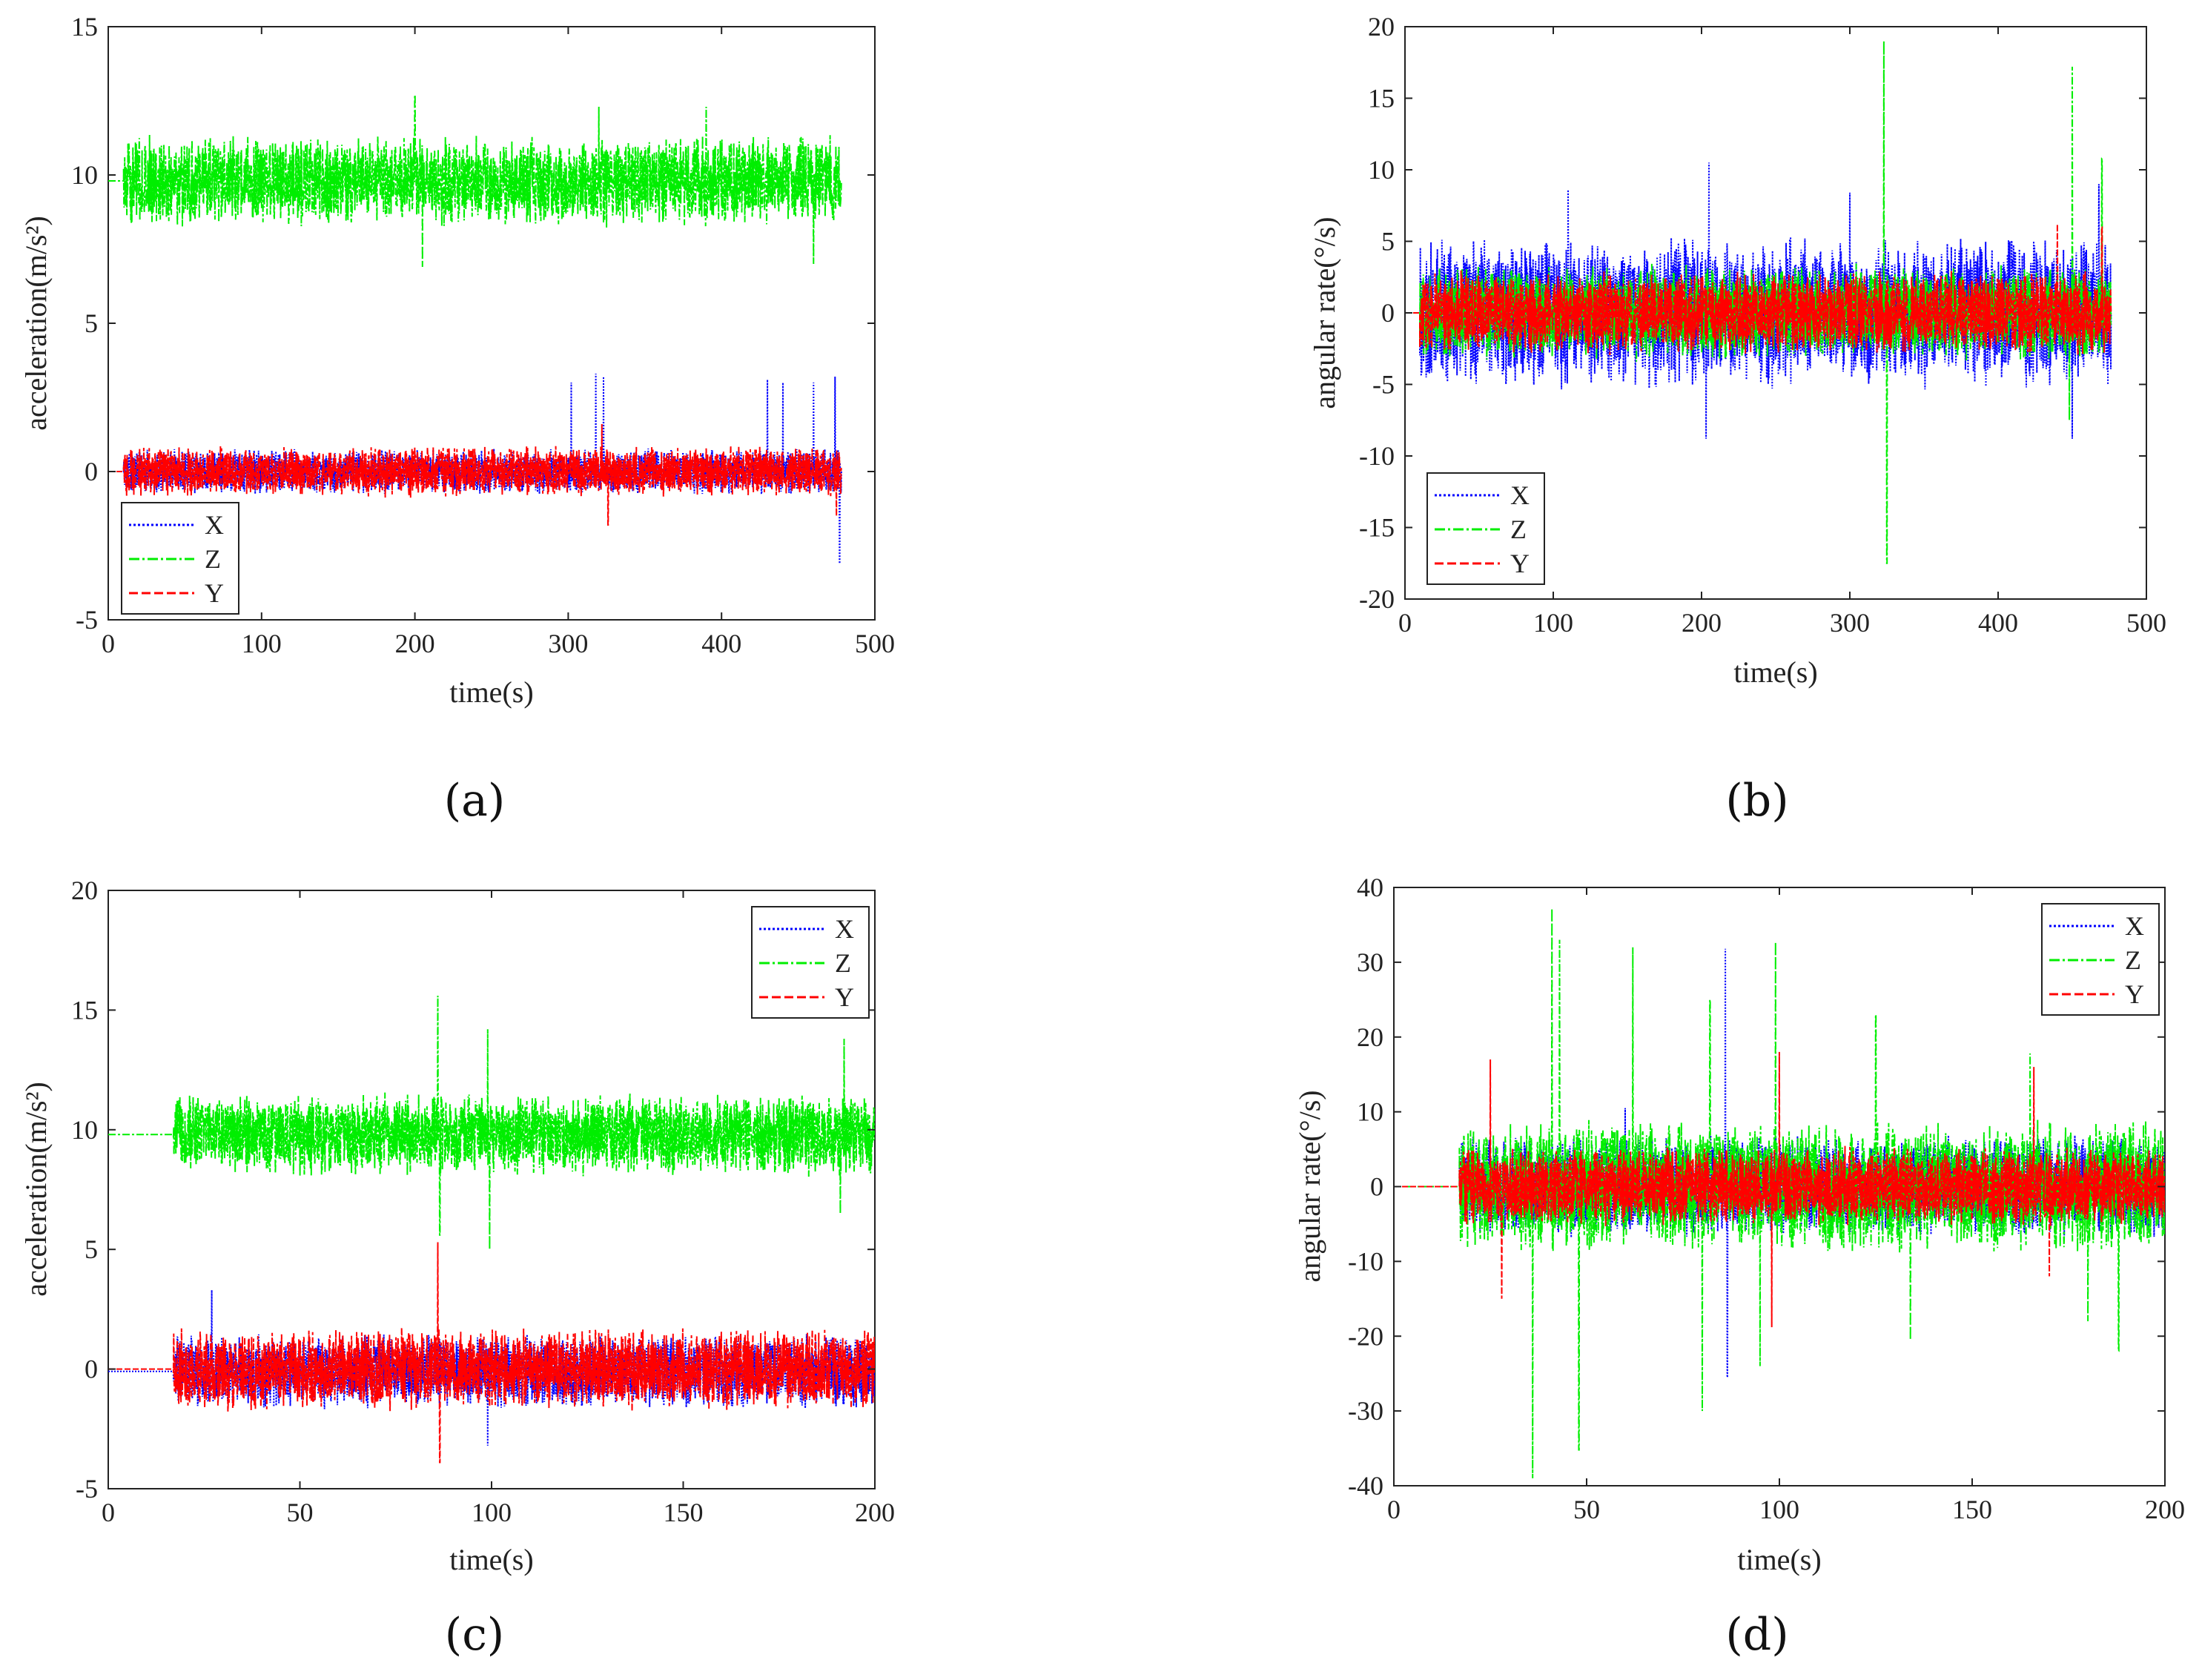 The width and height of the screenshot is (2202, 1680). Describe the element at coordinates (2165, 1509) in the screenshot. I see `x-tick-label-d: 200` at that location.